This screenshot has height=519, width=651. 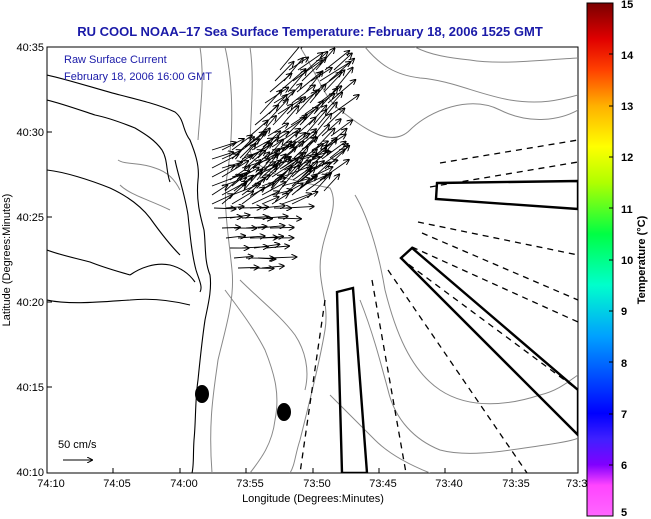 What do you see at coordinates (627, 56) in the screenshot?
I see `colorbar-tick-label: 14` at bounding box center [627, 56].